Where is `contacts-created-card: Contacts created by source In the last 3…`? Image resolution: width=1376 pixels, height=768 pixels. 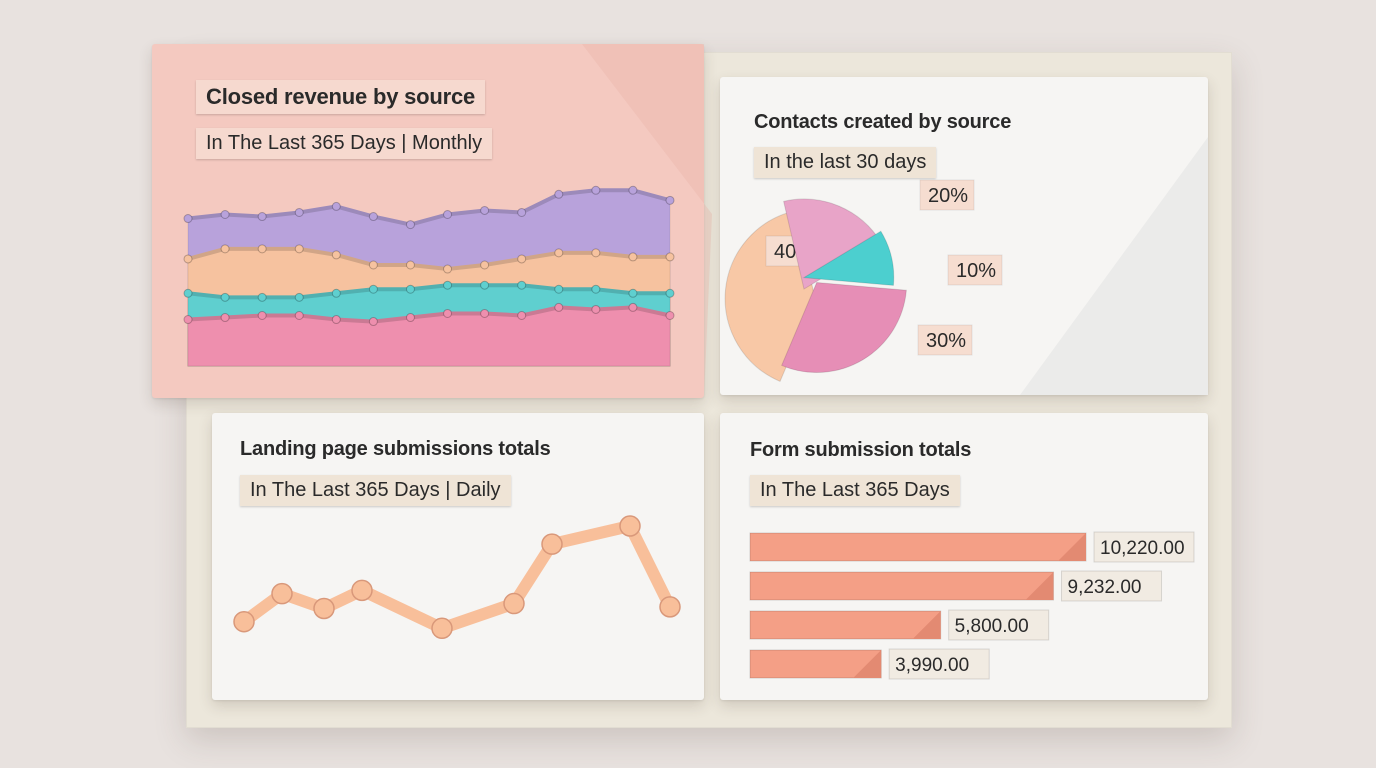
contacts-created-card: Contacts created by source In the last 3… is located at coordinates (964, 236).